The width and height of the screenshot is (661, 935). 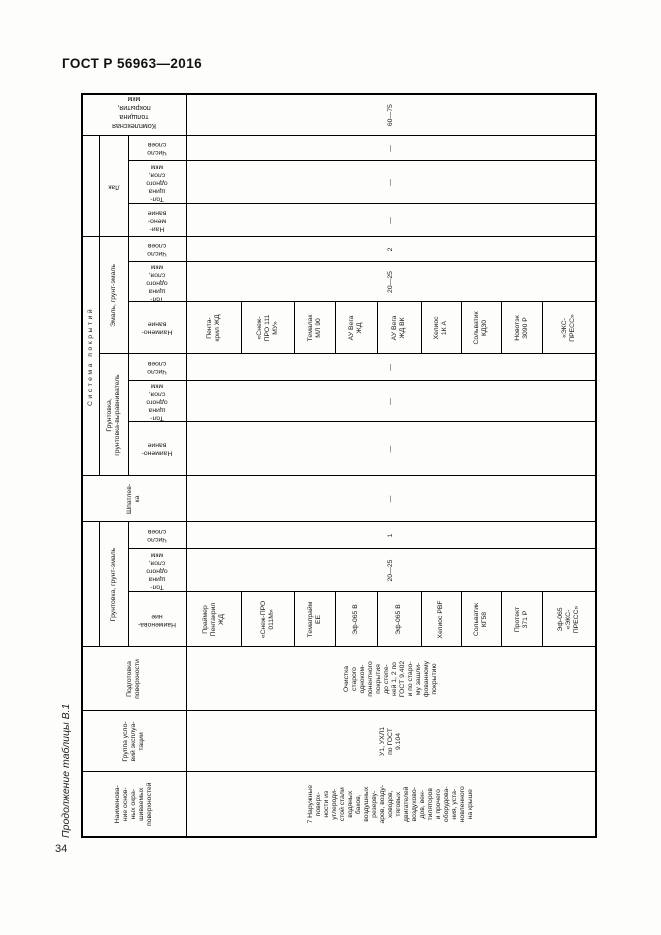 I want to click on cell-primer-name-5: Эф-065 В, so click(x=399, y=619).